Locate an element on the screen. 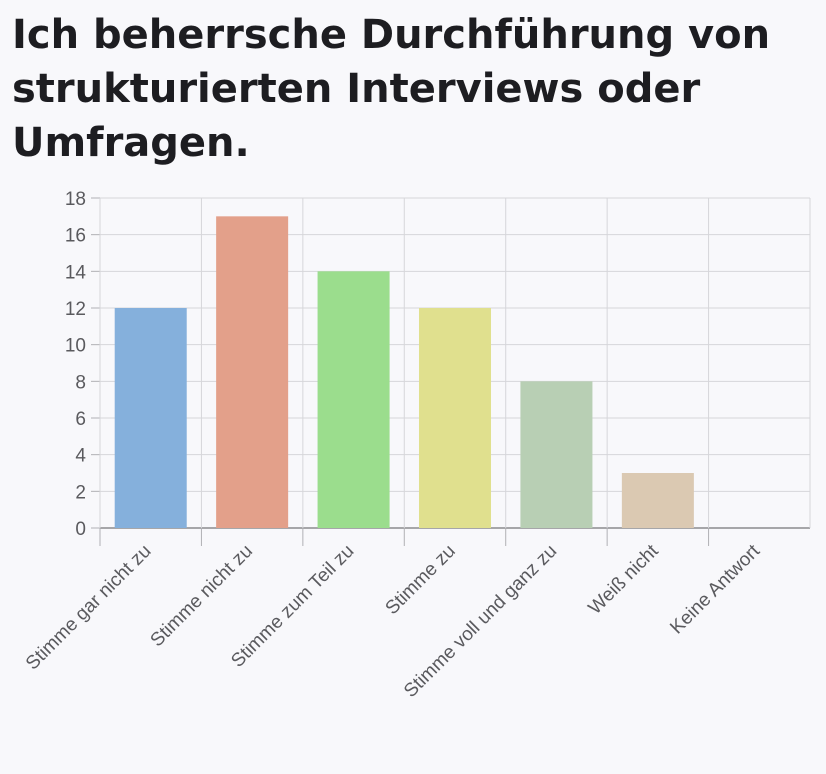  y-tick-label: 18 is located at coordinates (75, 199).